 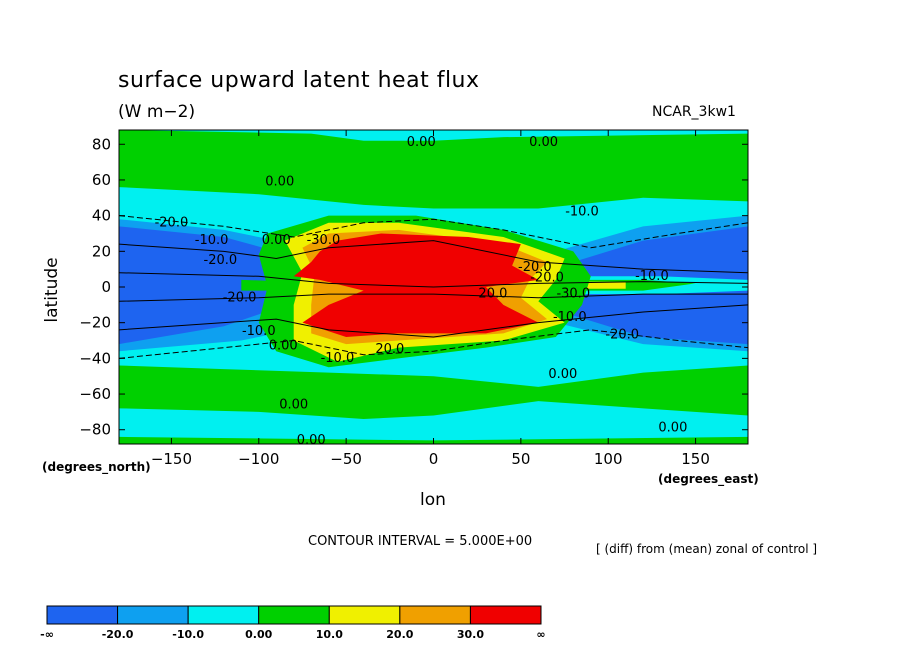 I want to click on x-axis-label: lon, so click(x=433, y=500).